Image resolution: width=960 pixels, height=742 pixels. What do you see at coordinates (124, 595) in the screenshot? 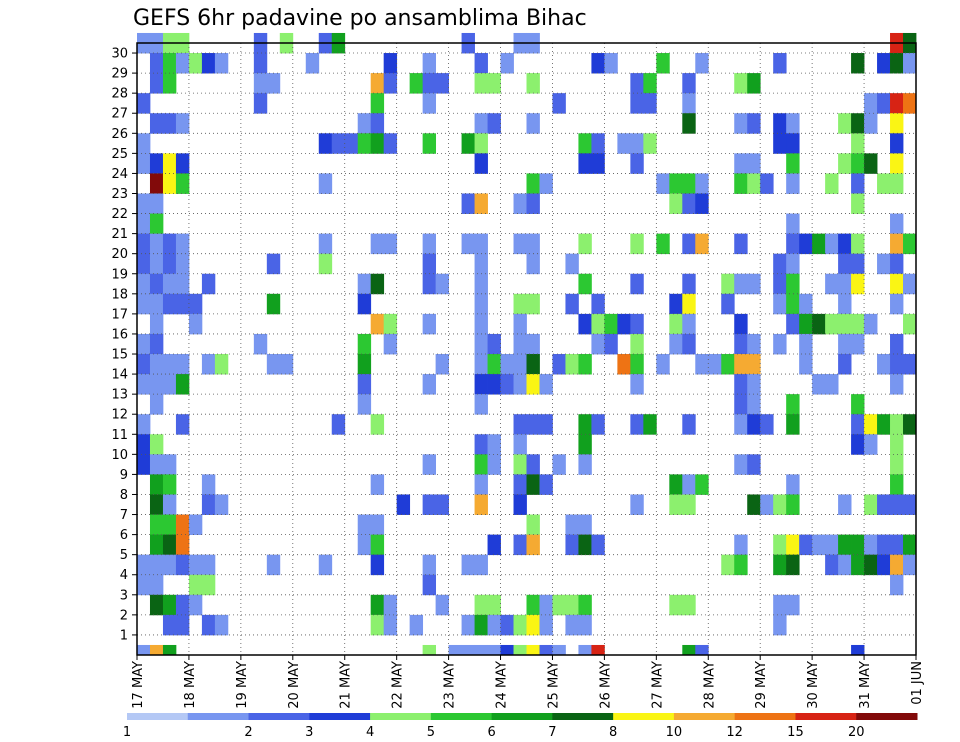
I see `y-tick-label: 3` at bounding box center [124, 595].